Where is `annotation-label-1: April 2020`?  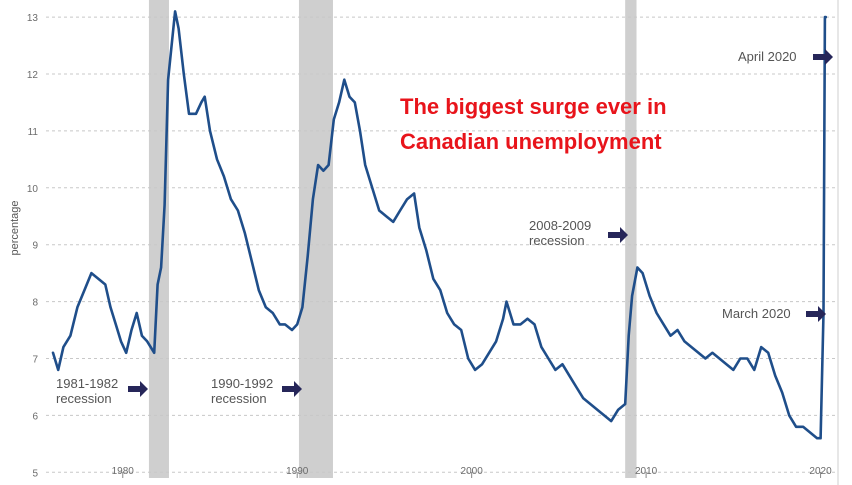 annotation-label-1: April 2020 is located at coordinates (767, 56).